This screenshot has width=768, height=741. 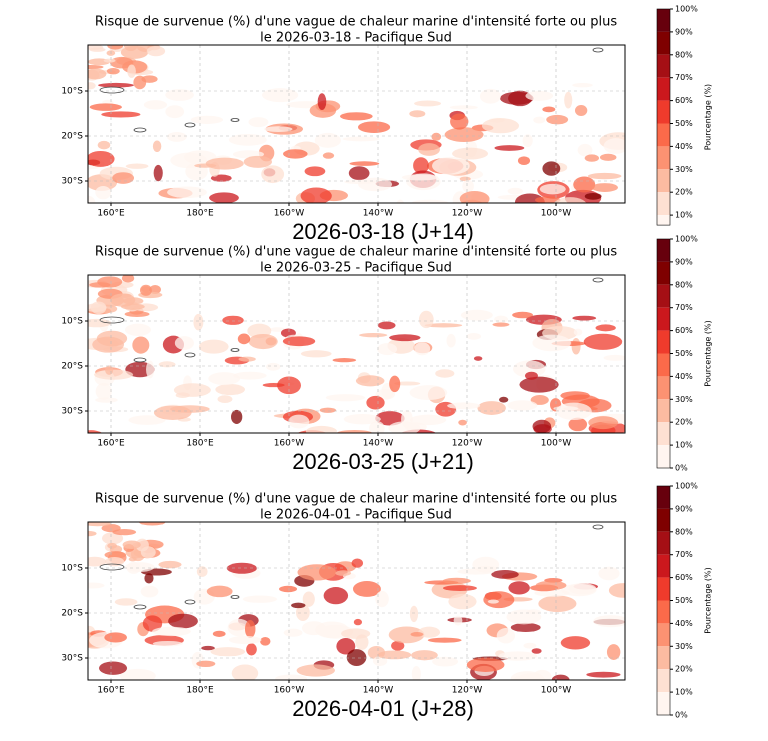 I want to click on x-tick-label: 100°W, so click(x=556, y=214).